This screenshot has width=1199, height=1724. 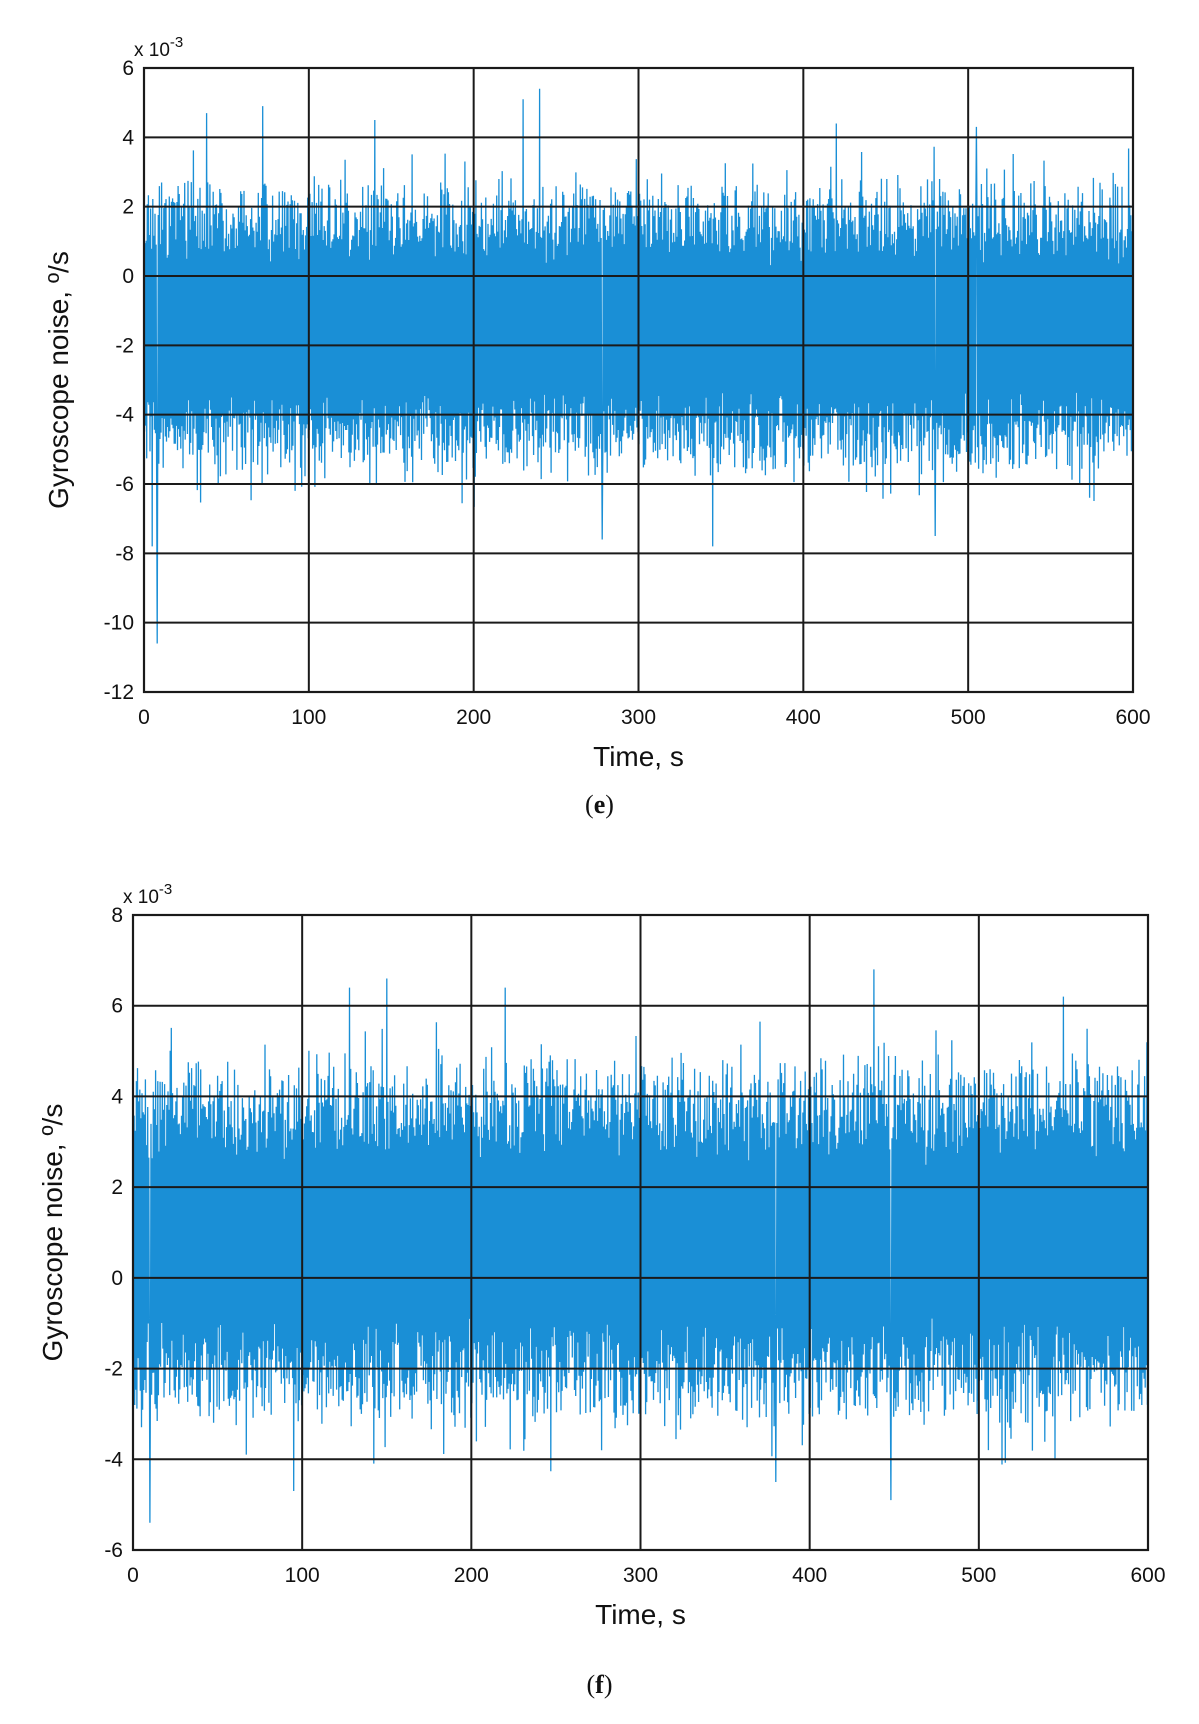 I want to click on y-tick-label: -12, so click(x=119, y=692).